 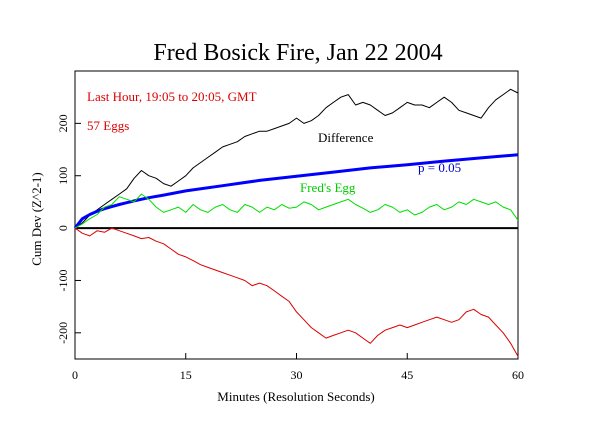 What do you see at coordinates (439, 167) in the screenshot?
I see `p-value-label: p = 0.05` at bounding box center [439, 167].